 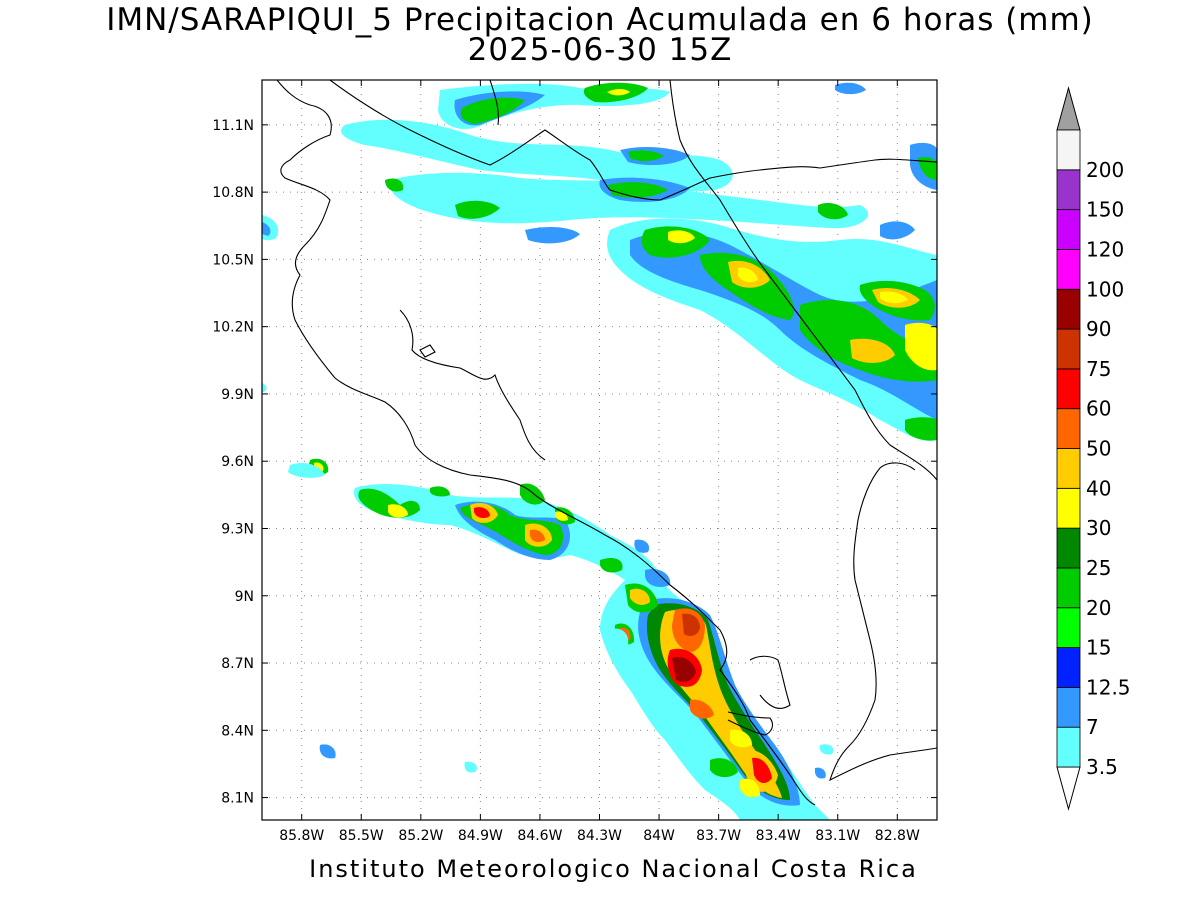 What do you see at coordinates (233, 260) in the screenshot?
I see `lat-tick-label: 10.5N` at bounding box center [233, 260].